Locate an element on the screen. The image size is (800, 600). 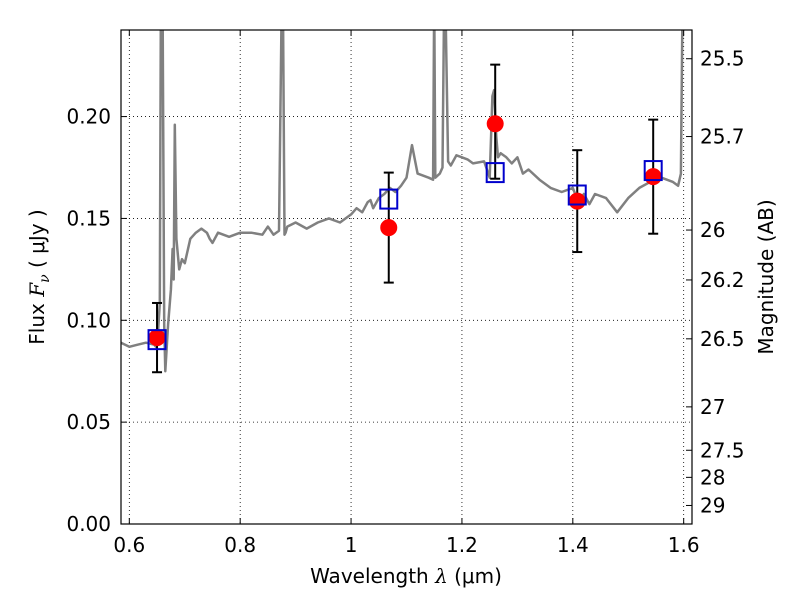
x-tick-label: 0.6 is located at coordinates (129, 545).